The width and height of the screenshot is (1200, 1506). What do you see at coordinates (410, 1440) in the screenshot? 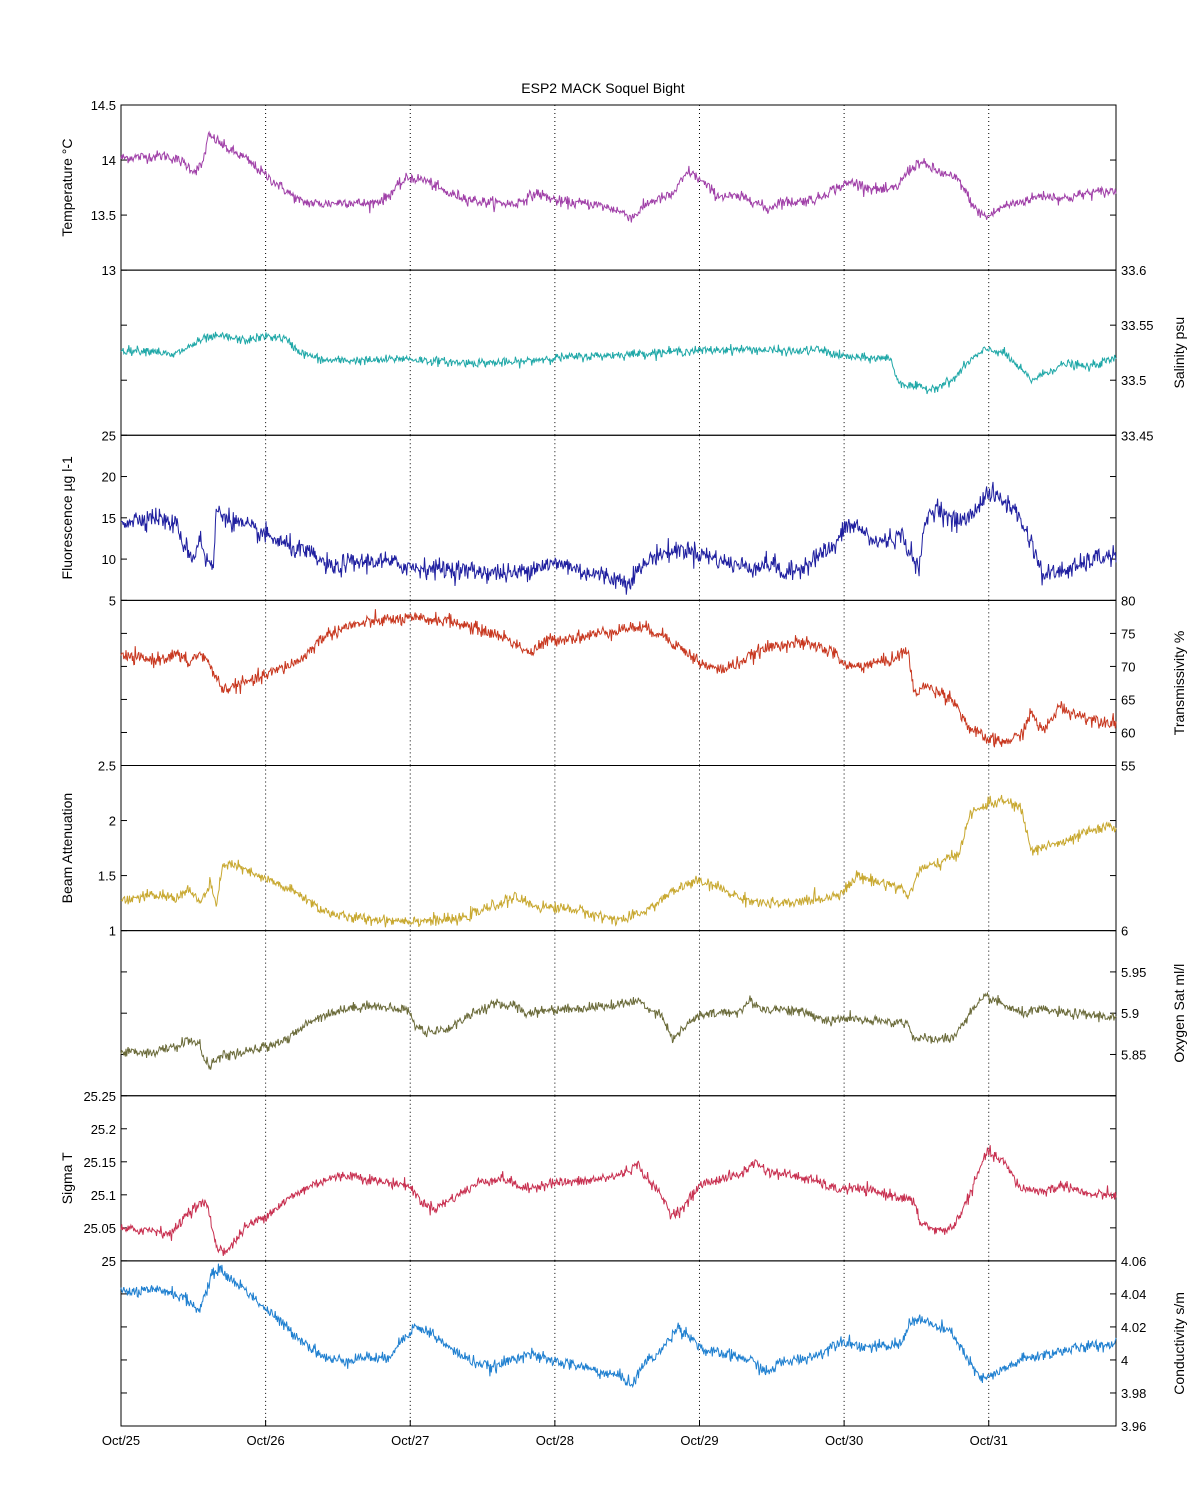
I see `x-tick-label: Oct/27` at bounding box center [410, 1440].